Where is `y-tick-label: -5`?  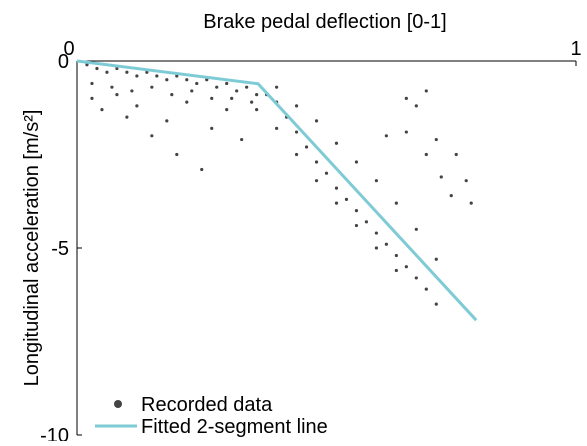
y-tick-label: -5 is located at coordinates (60, 249).